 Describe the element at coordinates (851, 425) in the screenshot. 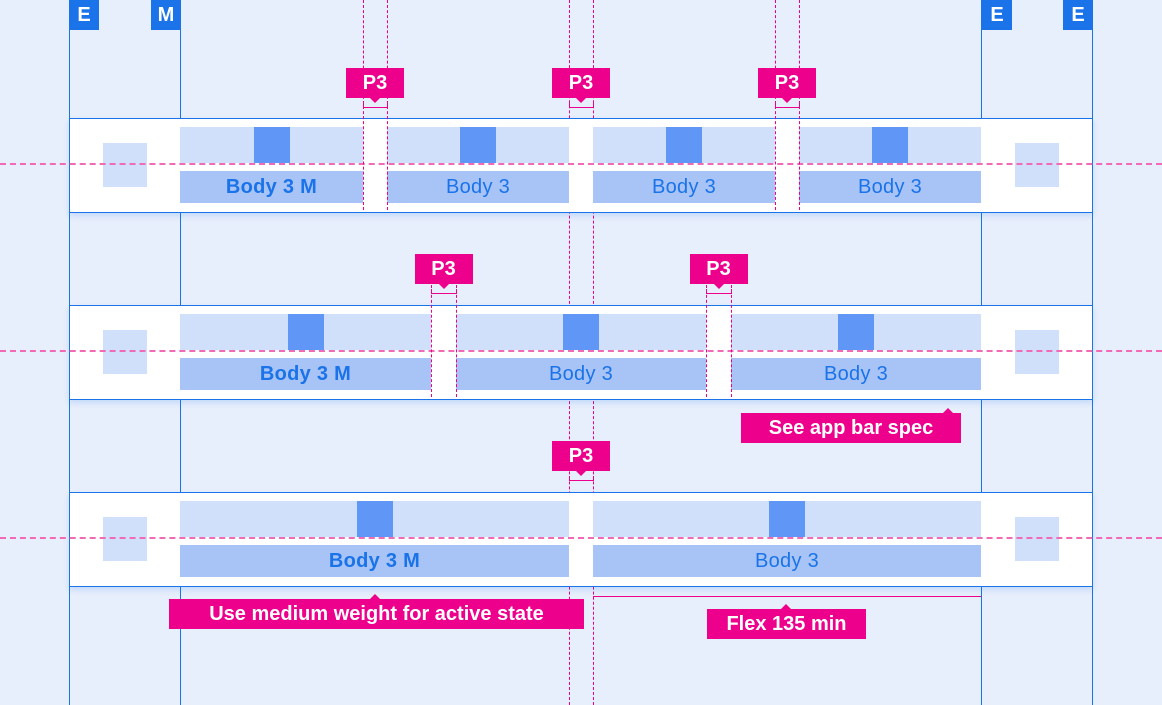

I see `annotation-app-bar: See app bar spec` at that location.